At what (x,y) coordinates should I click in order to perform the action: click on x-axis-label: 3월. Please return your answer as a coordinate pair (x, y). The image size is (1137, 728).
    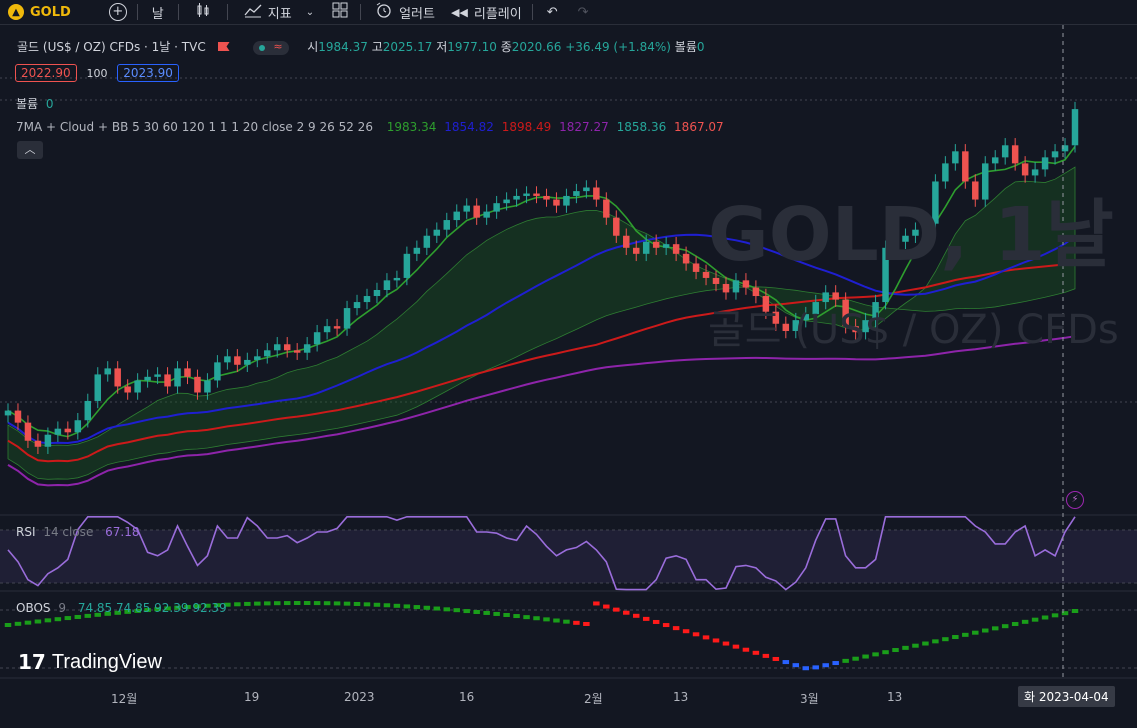
    Looking at the image, I should click on (809, 699).